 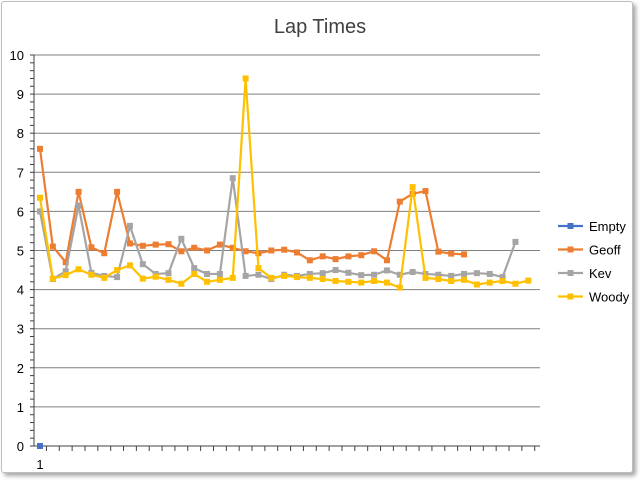 I want to click on legend-item-geoff: Geoff, so click(x=589, y=250).